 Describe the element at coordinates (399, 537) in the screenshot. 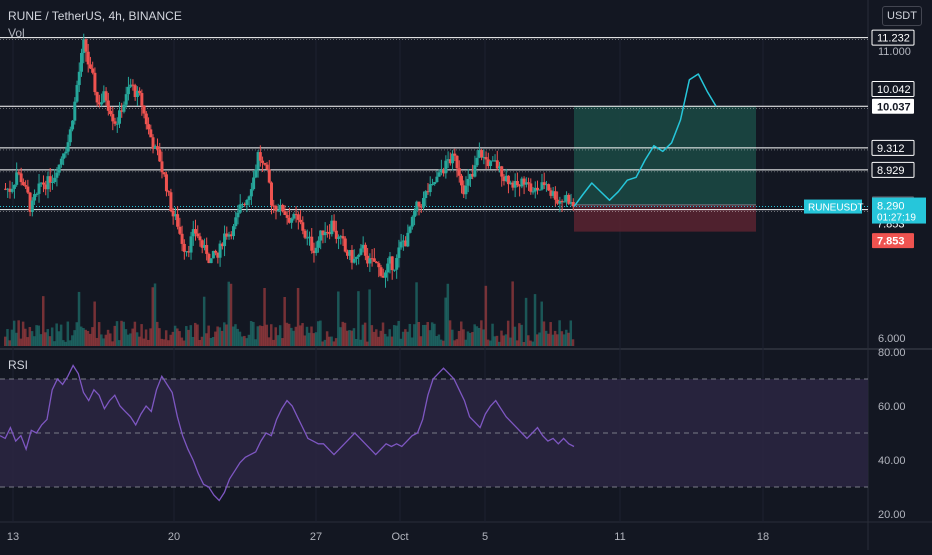

I see `time-tick-label: Oct` at that location.